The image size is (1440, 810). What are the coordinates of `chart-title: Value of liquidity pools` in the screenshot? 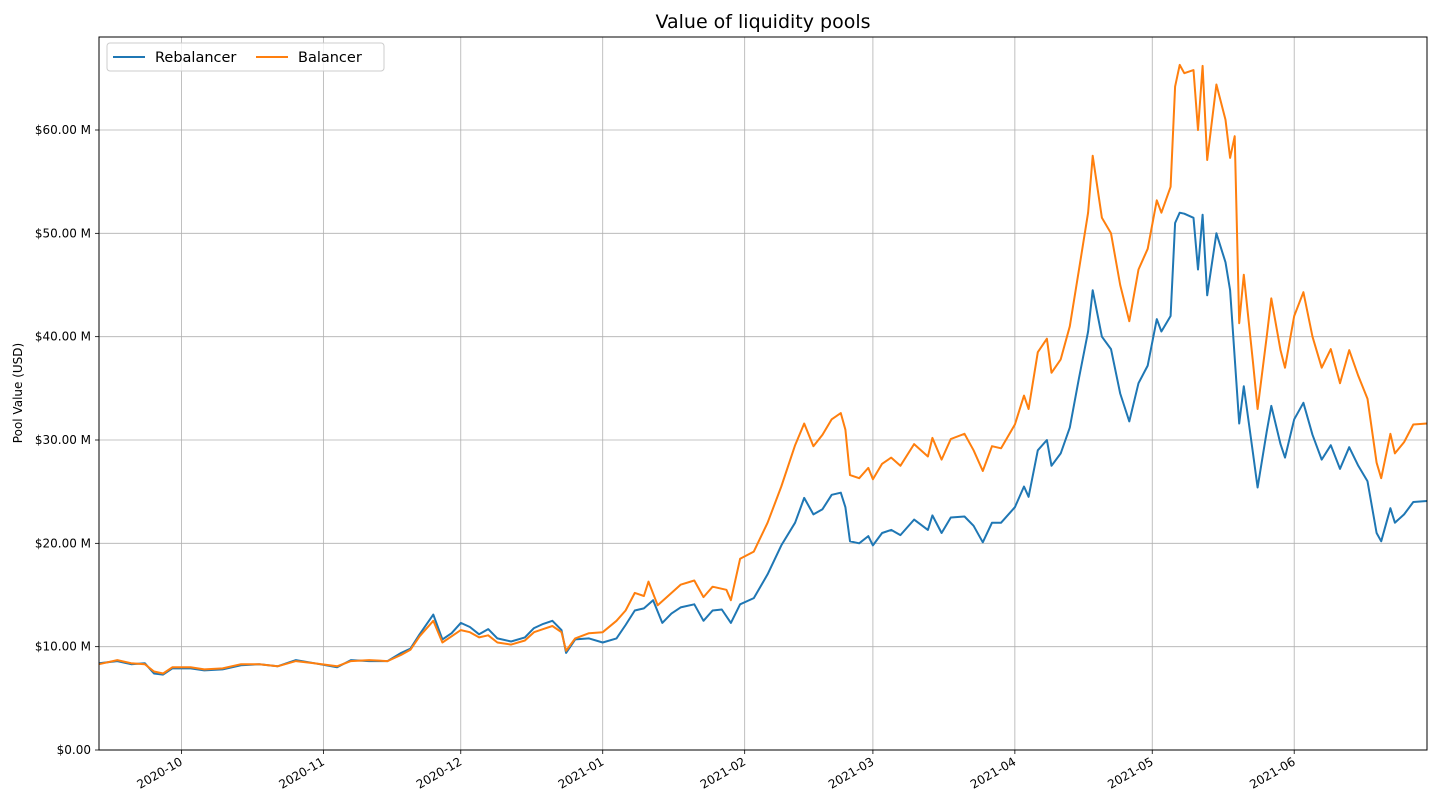 It's located at (762, 22).